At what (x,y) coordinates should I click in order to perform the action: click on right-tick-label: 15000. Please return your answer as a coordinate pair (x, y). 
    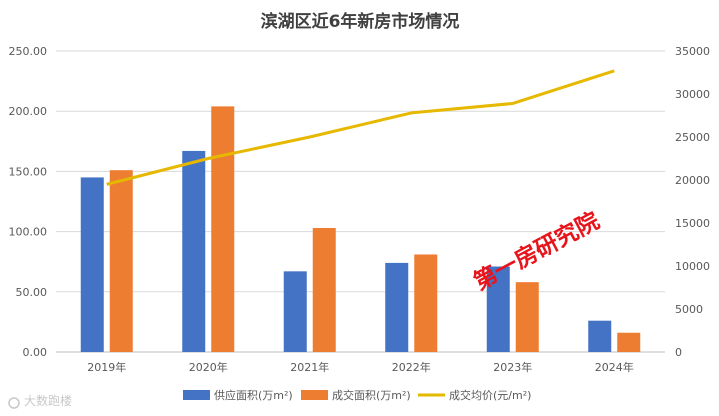
    Looking at the image, I should click on (692, 223).